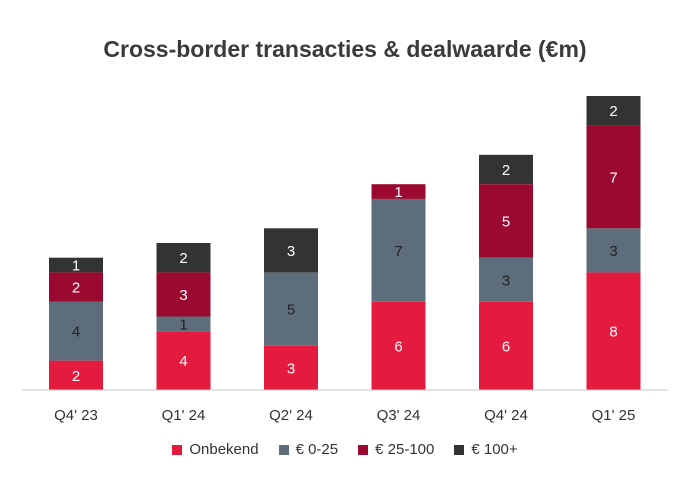 This screenshot has height=483, width=690. What do you see at coordinates (317, 449) in the screenshot?
I see `legend-label-eur-0-25: € 0-25` at bounding box center [317, 449].